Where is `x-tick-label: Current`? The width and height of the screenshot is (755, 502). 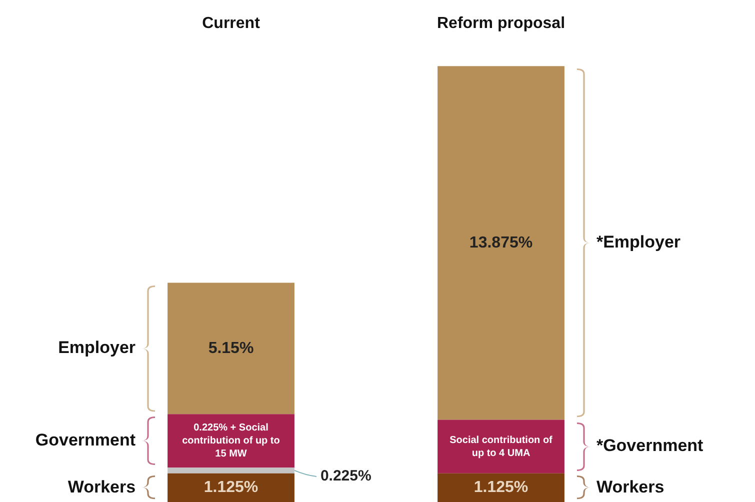
x-tick-label: Current is located at coordinates (231, 23).